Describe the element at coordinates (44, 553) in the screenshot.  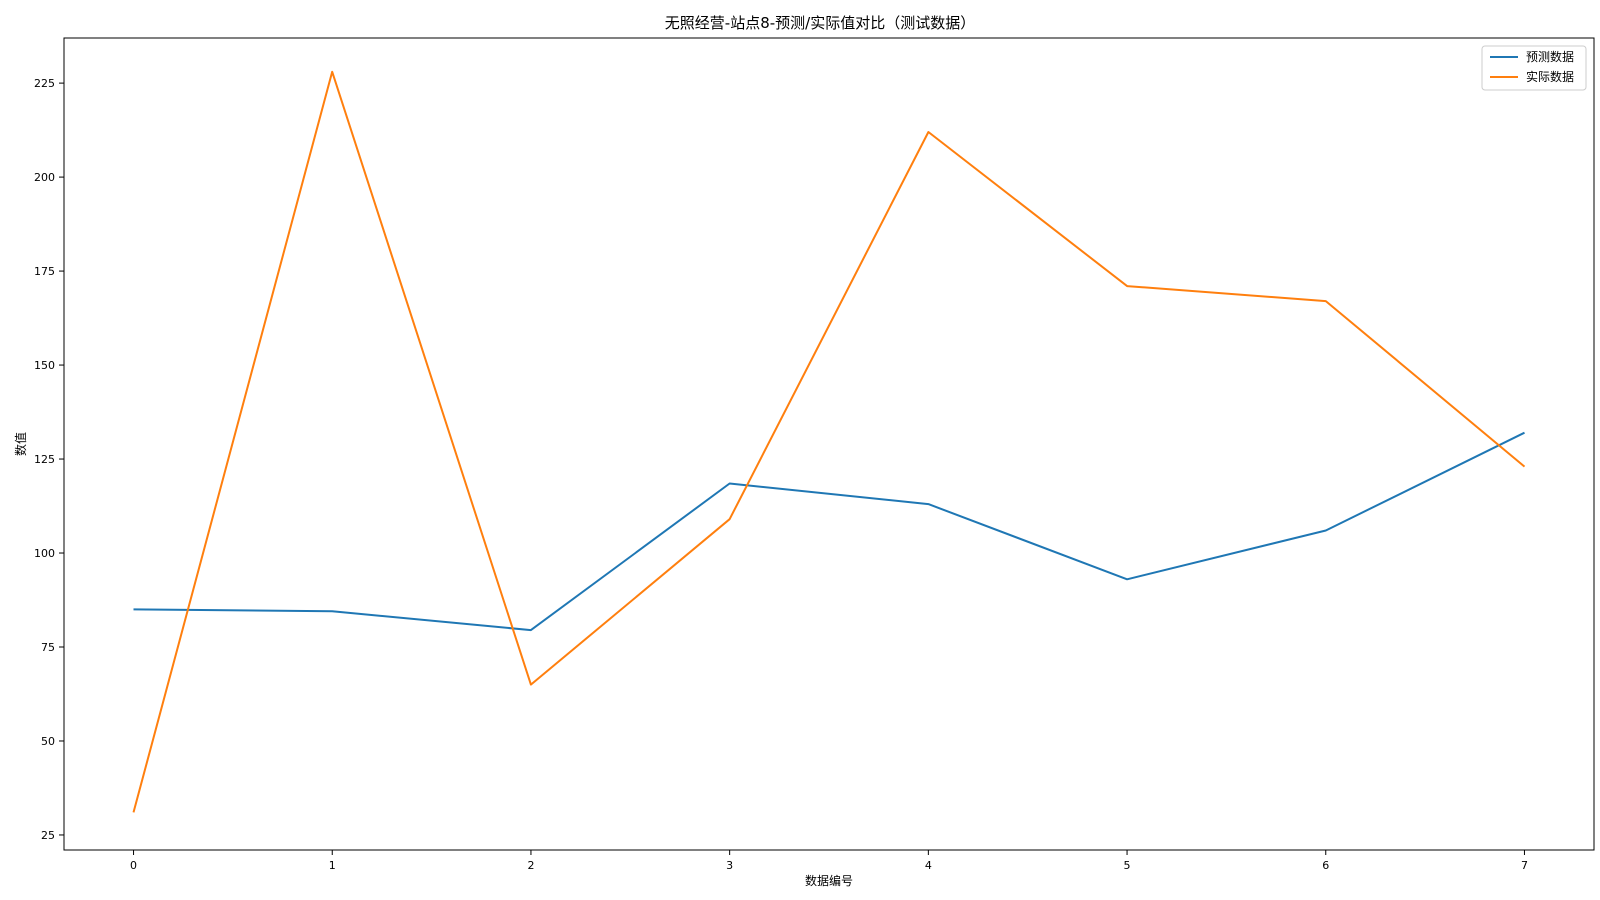
I see `y-tick-label: 100` at that location.